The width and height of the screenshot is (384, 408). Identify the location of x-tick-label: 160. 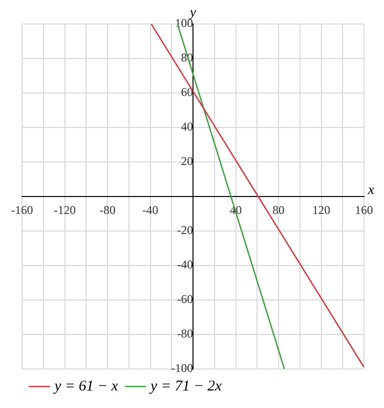
(364, 209).